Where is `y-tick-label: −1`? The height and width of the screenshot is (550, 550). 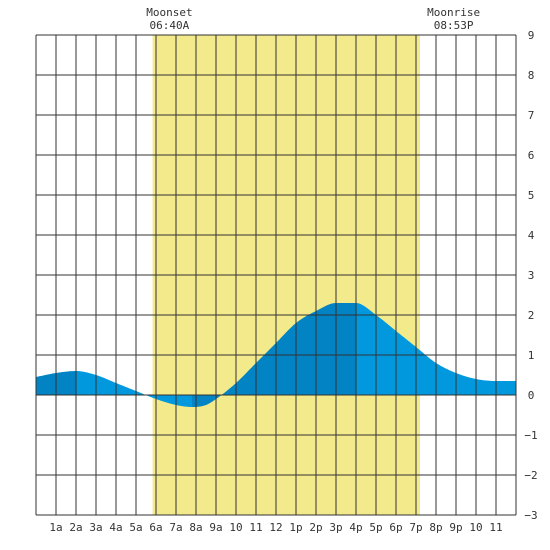
y-tick-label: −1 is located at coordinates (530, 435).